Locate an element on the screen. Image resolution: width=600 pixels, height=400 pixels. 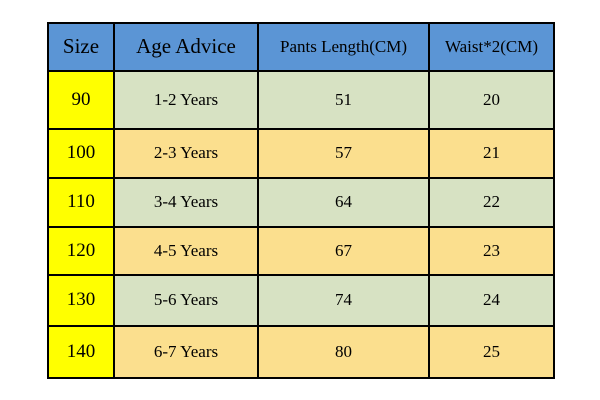
table-row: 90 1-2 Years 51 20 is located at coordinates (301, 100).